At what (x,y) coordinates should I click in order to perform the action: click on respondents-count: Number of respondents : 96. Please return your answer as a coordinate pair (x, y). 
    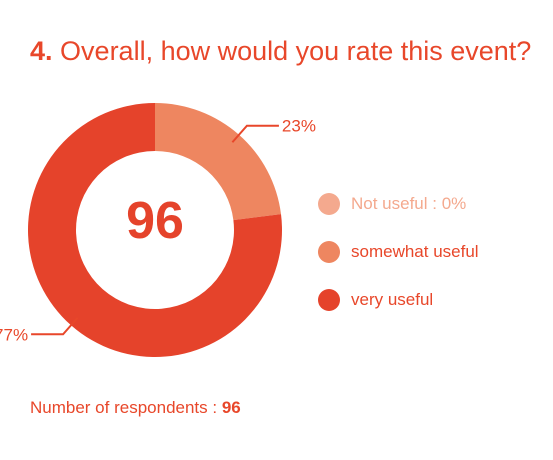
    Looking at the image, I should click on (135, 408).